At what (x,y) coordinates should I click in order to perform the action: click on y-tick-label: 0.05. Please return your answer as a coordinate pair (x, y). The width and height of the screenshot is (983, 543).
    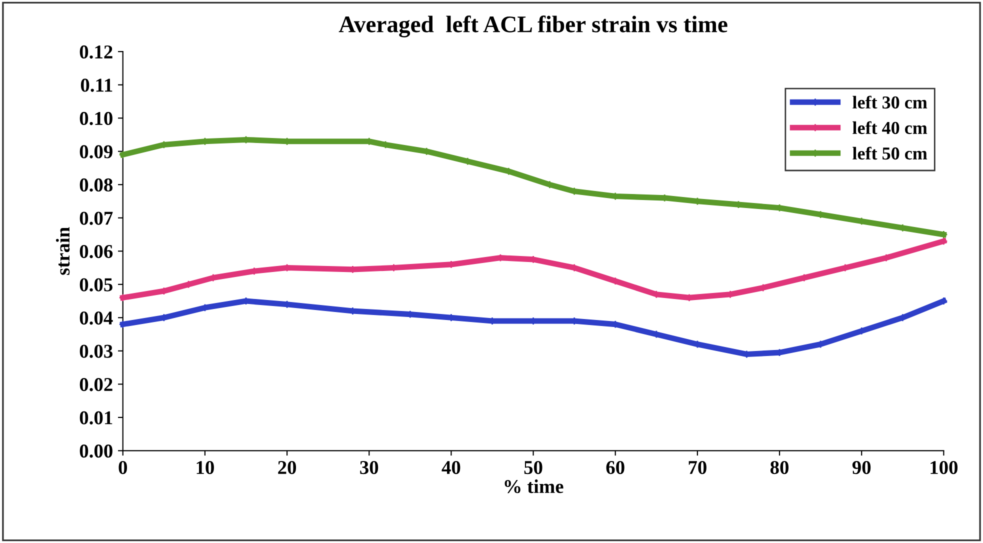
    Looking at the image, I should click on (96, 285).